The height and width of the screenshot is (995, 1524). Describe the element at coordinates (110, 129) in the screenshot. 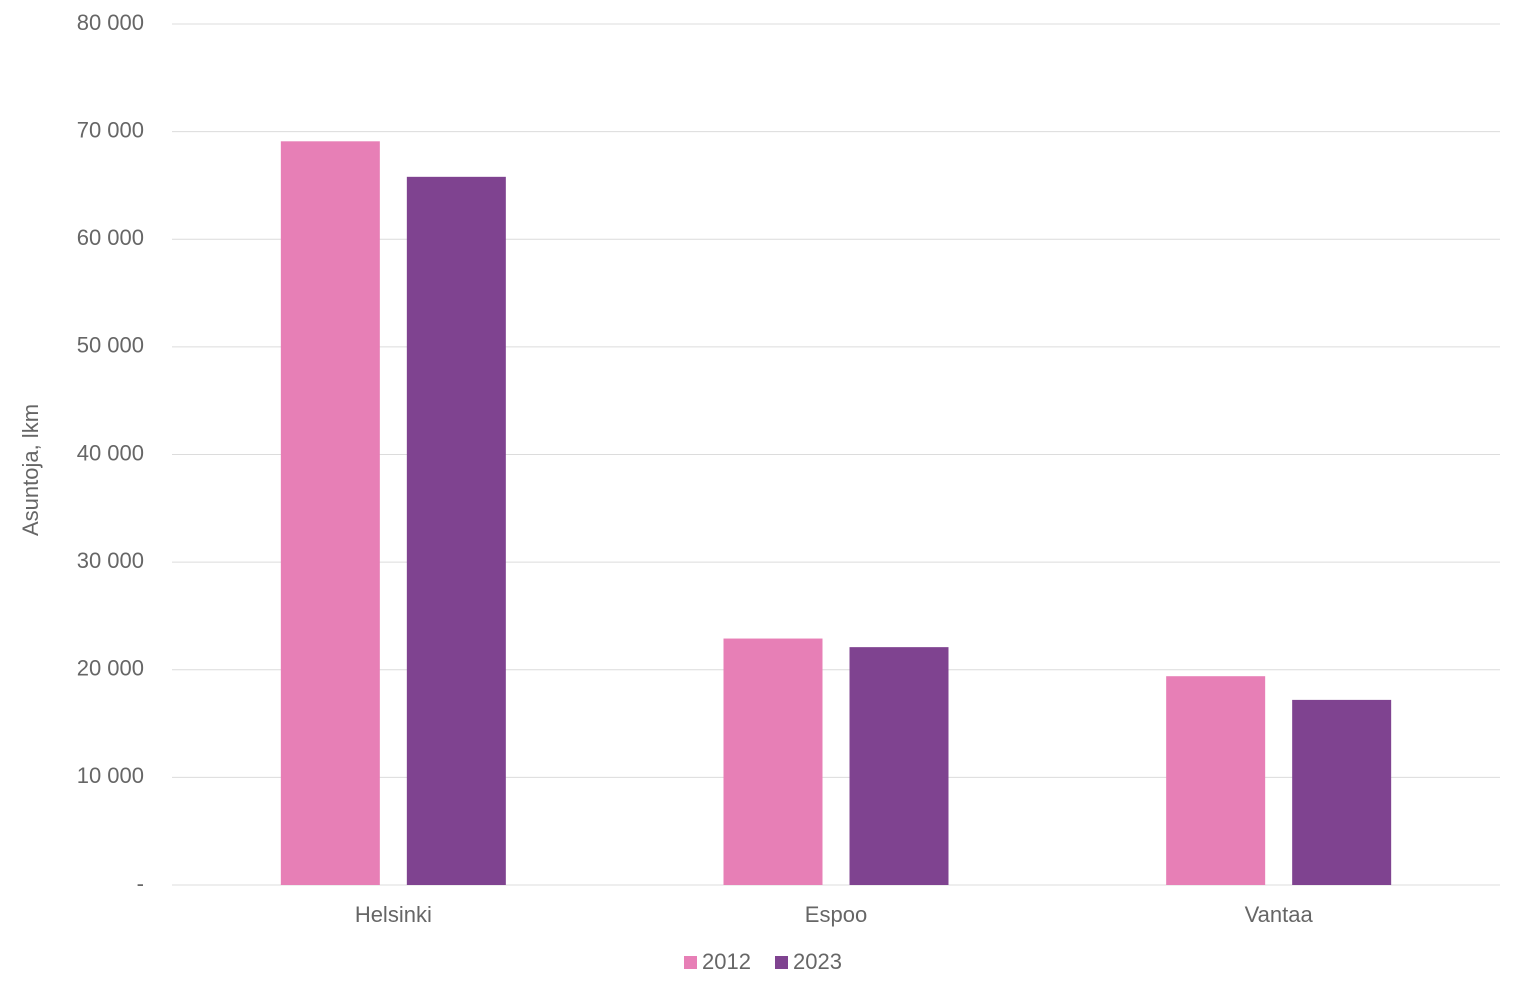

I see `y-tick-label: 70 000` at that location.